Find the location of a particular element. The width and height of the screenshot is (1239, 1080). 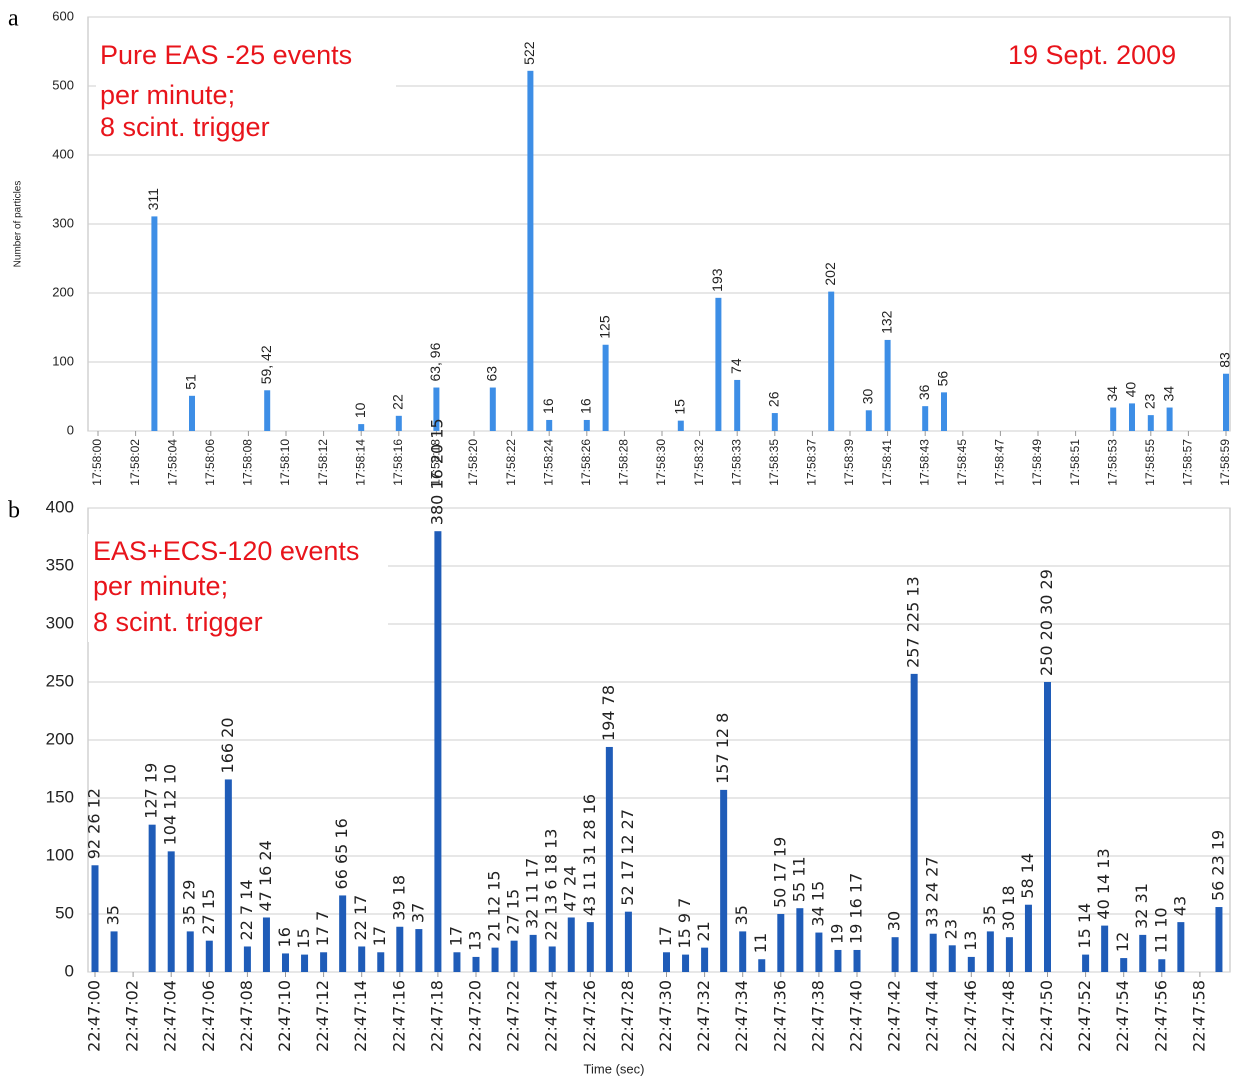

x-tick-label: 22:47:56 is located at coordinates (1160, 1016).